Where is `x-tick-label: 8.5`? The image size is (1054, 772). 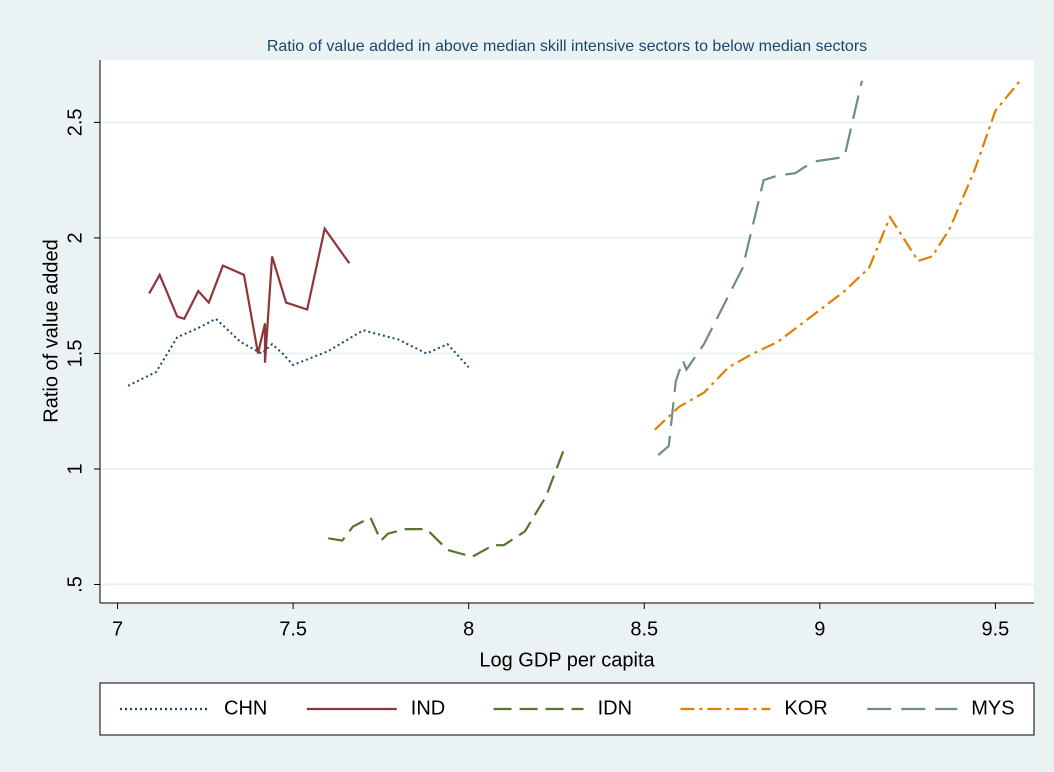
x-tick-label: 8.5 is located at coordinates (644, 629).